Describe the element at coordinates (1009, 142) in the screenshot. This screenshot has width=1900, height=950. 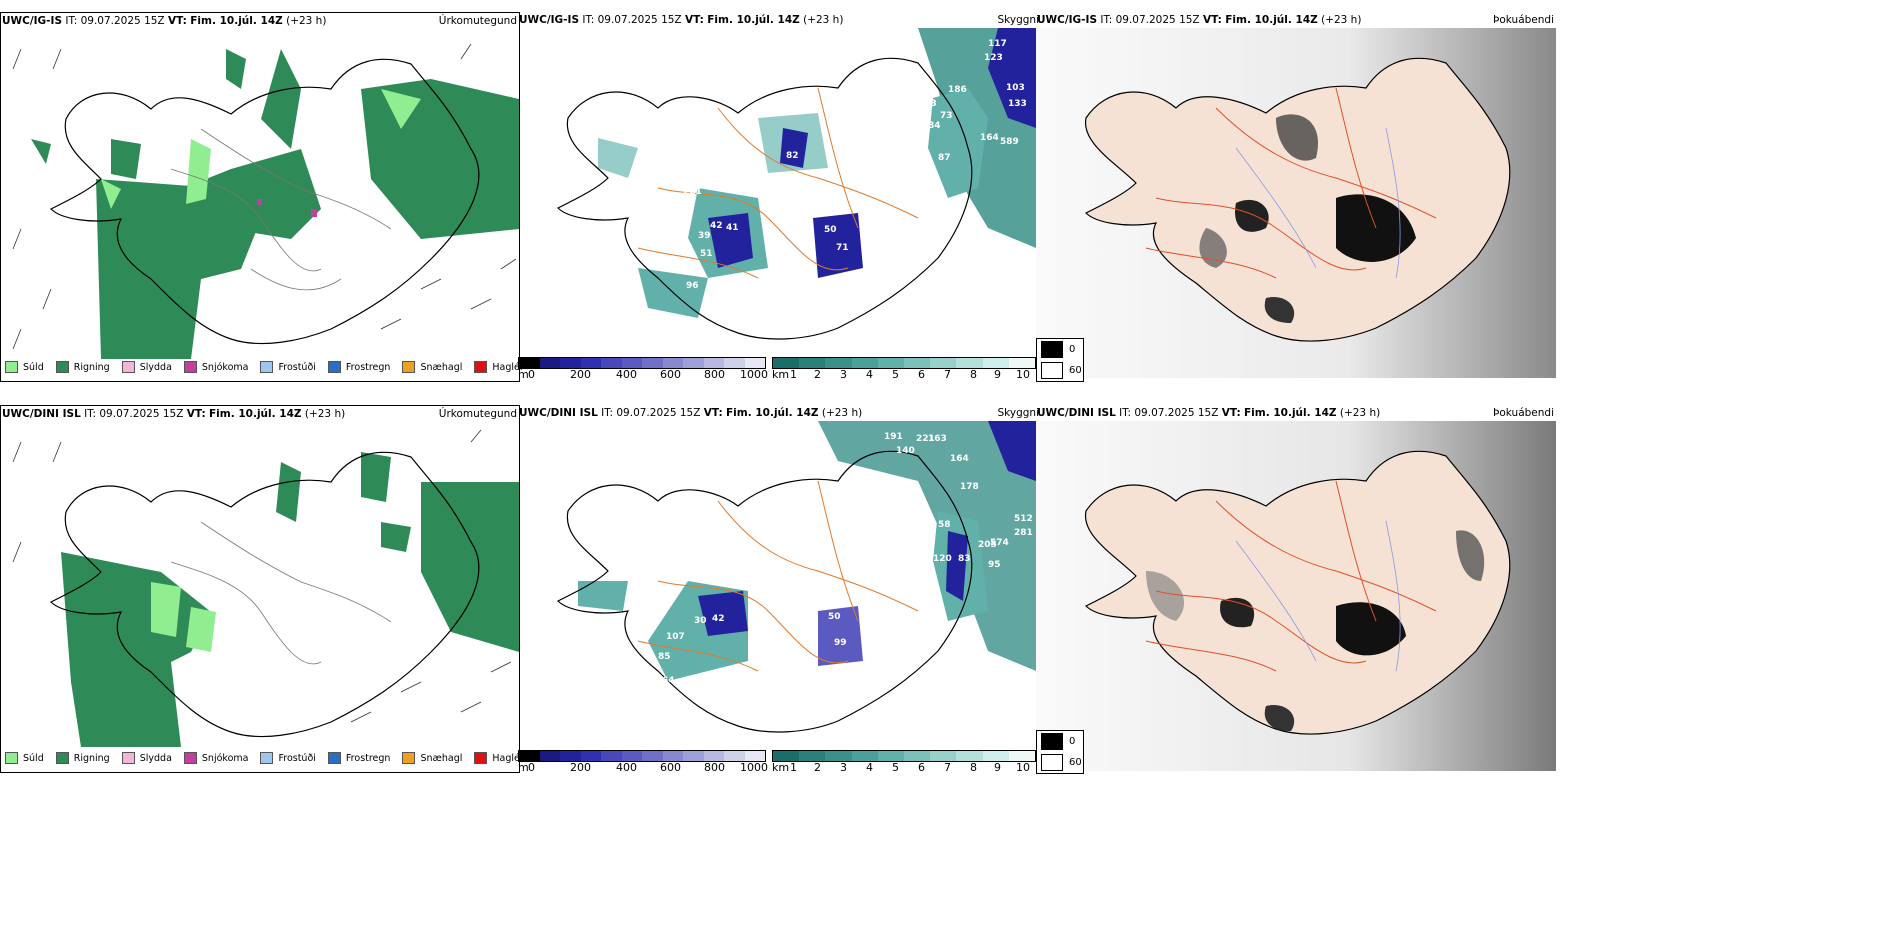
I see `svg-text: 589` at that location.